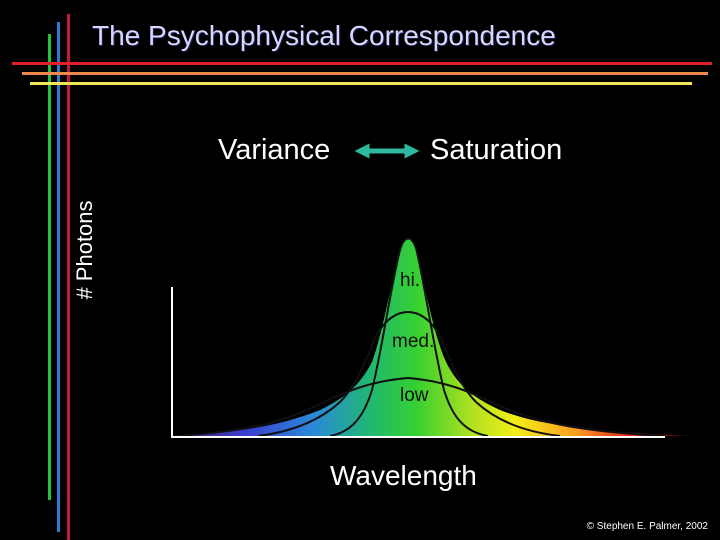  Describe the element at coordinates (362, 63) in the screenshot. I see `red-horizontal-stripe` at that location.